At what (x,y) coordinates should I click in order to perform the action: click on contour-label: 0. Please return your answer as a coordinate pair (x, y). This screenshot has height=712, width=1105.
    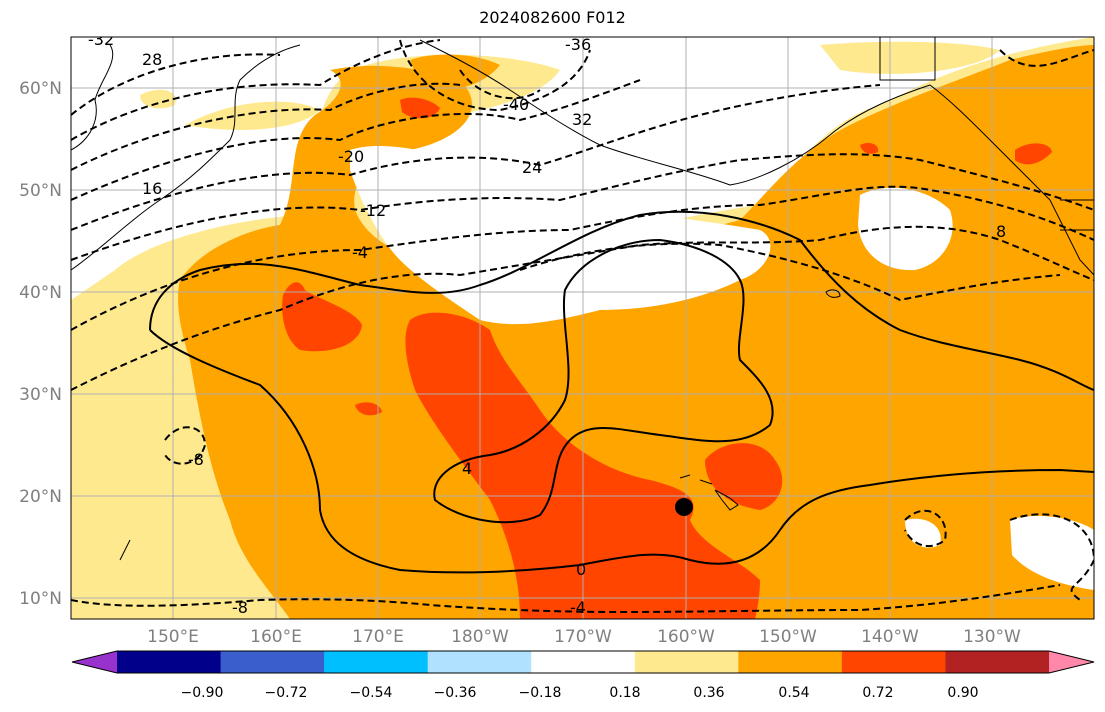
    Looking at the image, I should click on (581, 569).